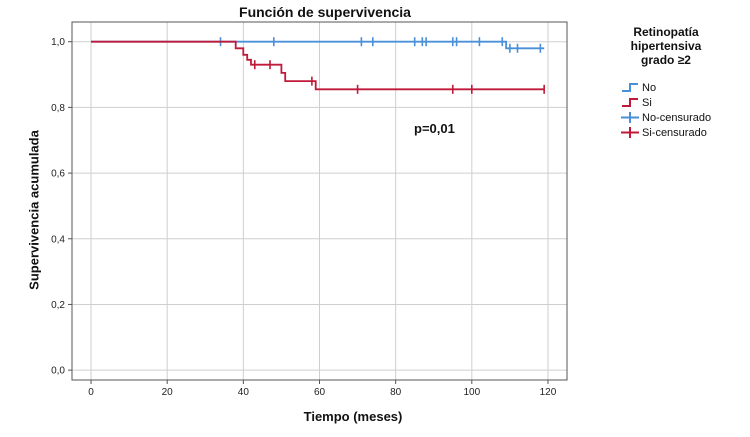 The width and height of the screenshot is (750, 437). I want to click on legend-item-no-censurado: No-censurado, so click(665, 117).